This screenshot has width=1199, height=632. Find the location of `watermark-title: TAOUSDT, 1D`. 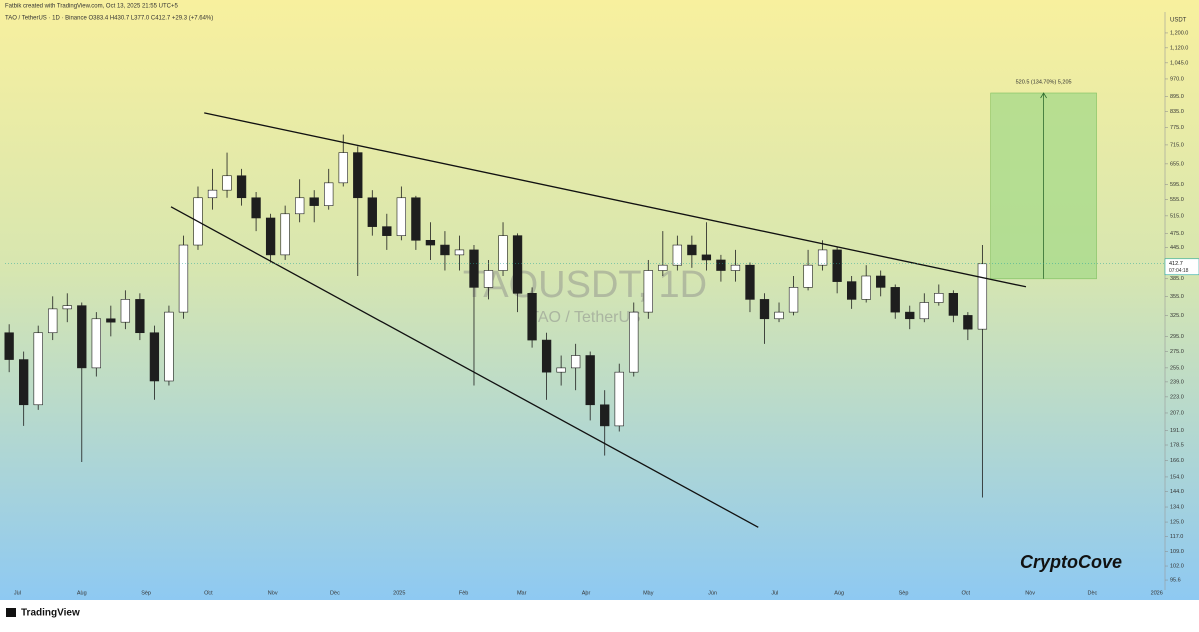

watermark-title: TAOUSDT, 1D is located at coordinates (585, 285).